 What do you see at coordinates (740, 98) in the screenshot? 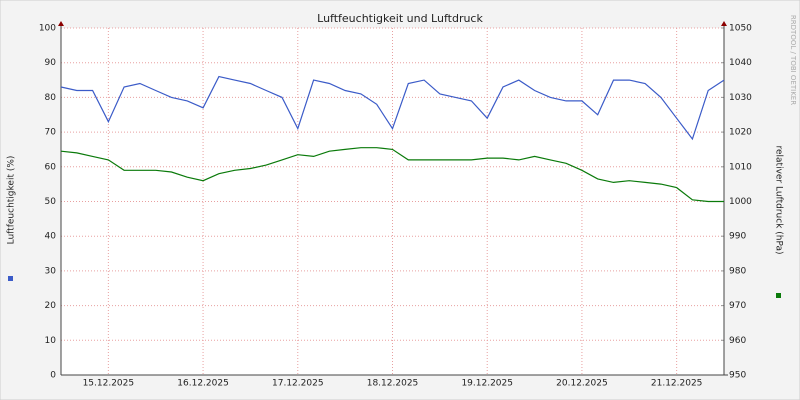
I see `y2-tick-label: 1030` at bounding box center [740, 98].